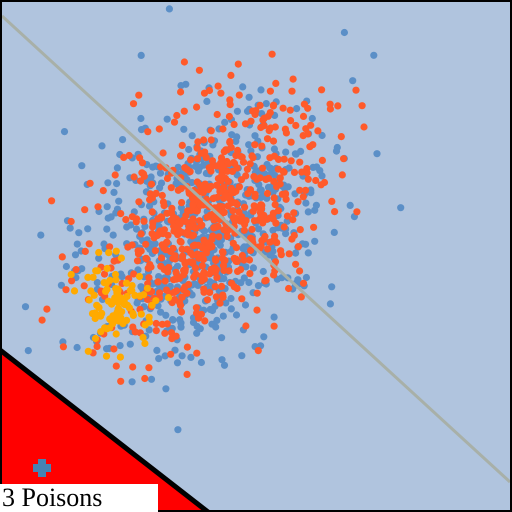 Image resolution: width=512 pixels, height=512 pixels. I want to click on plus-icon, so click(42, 468).